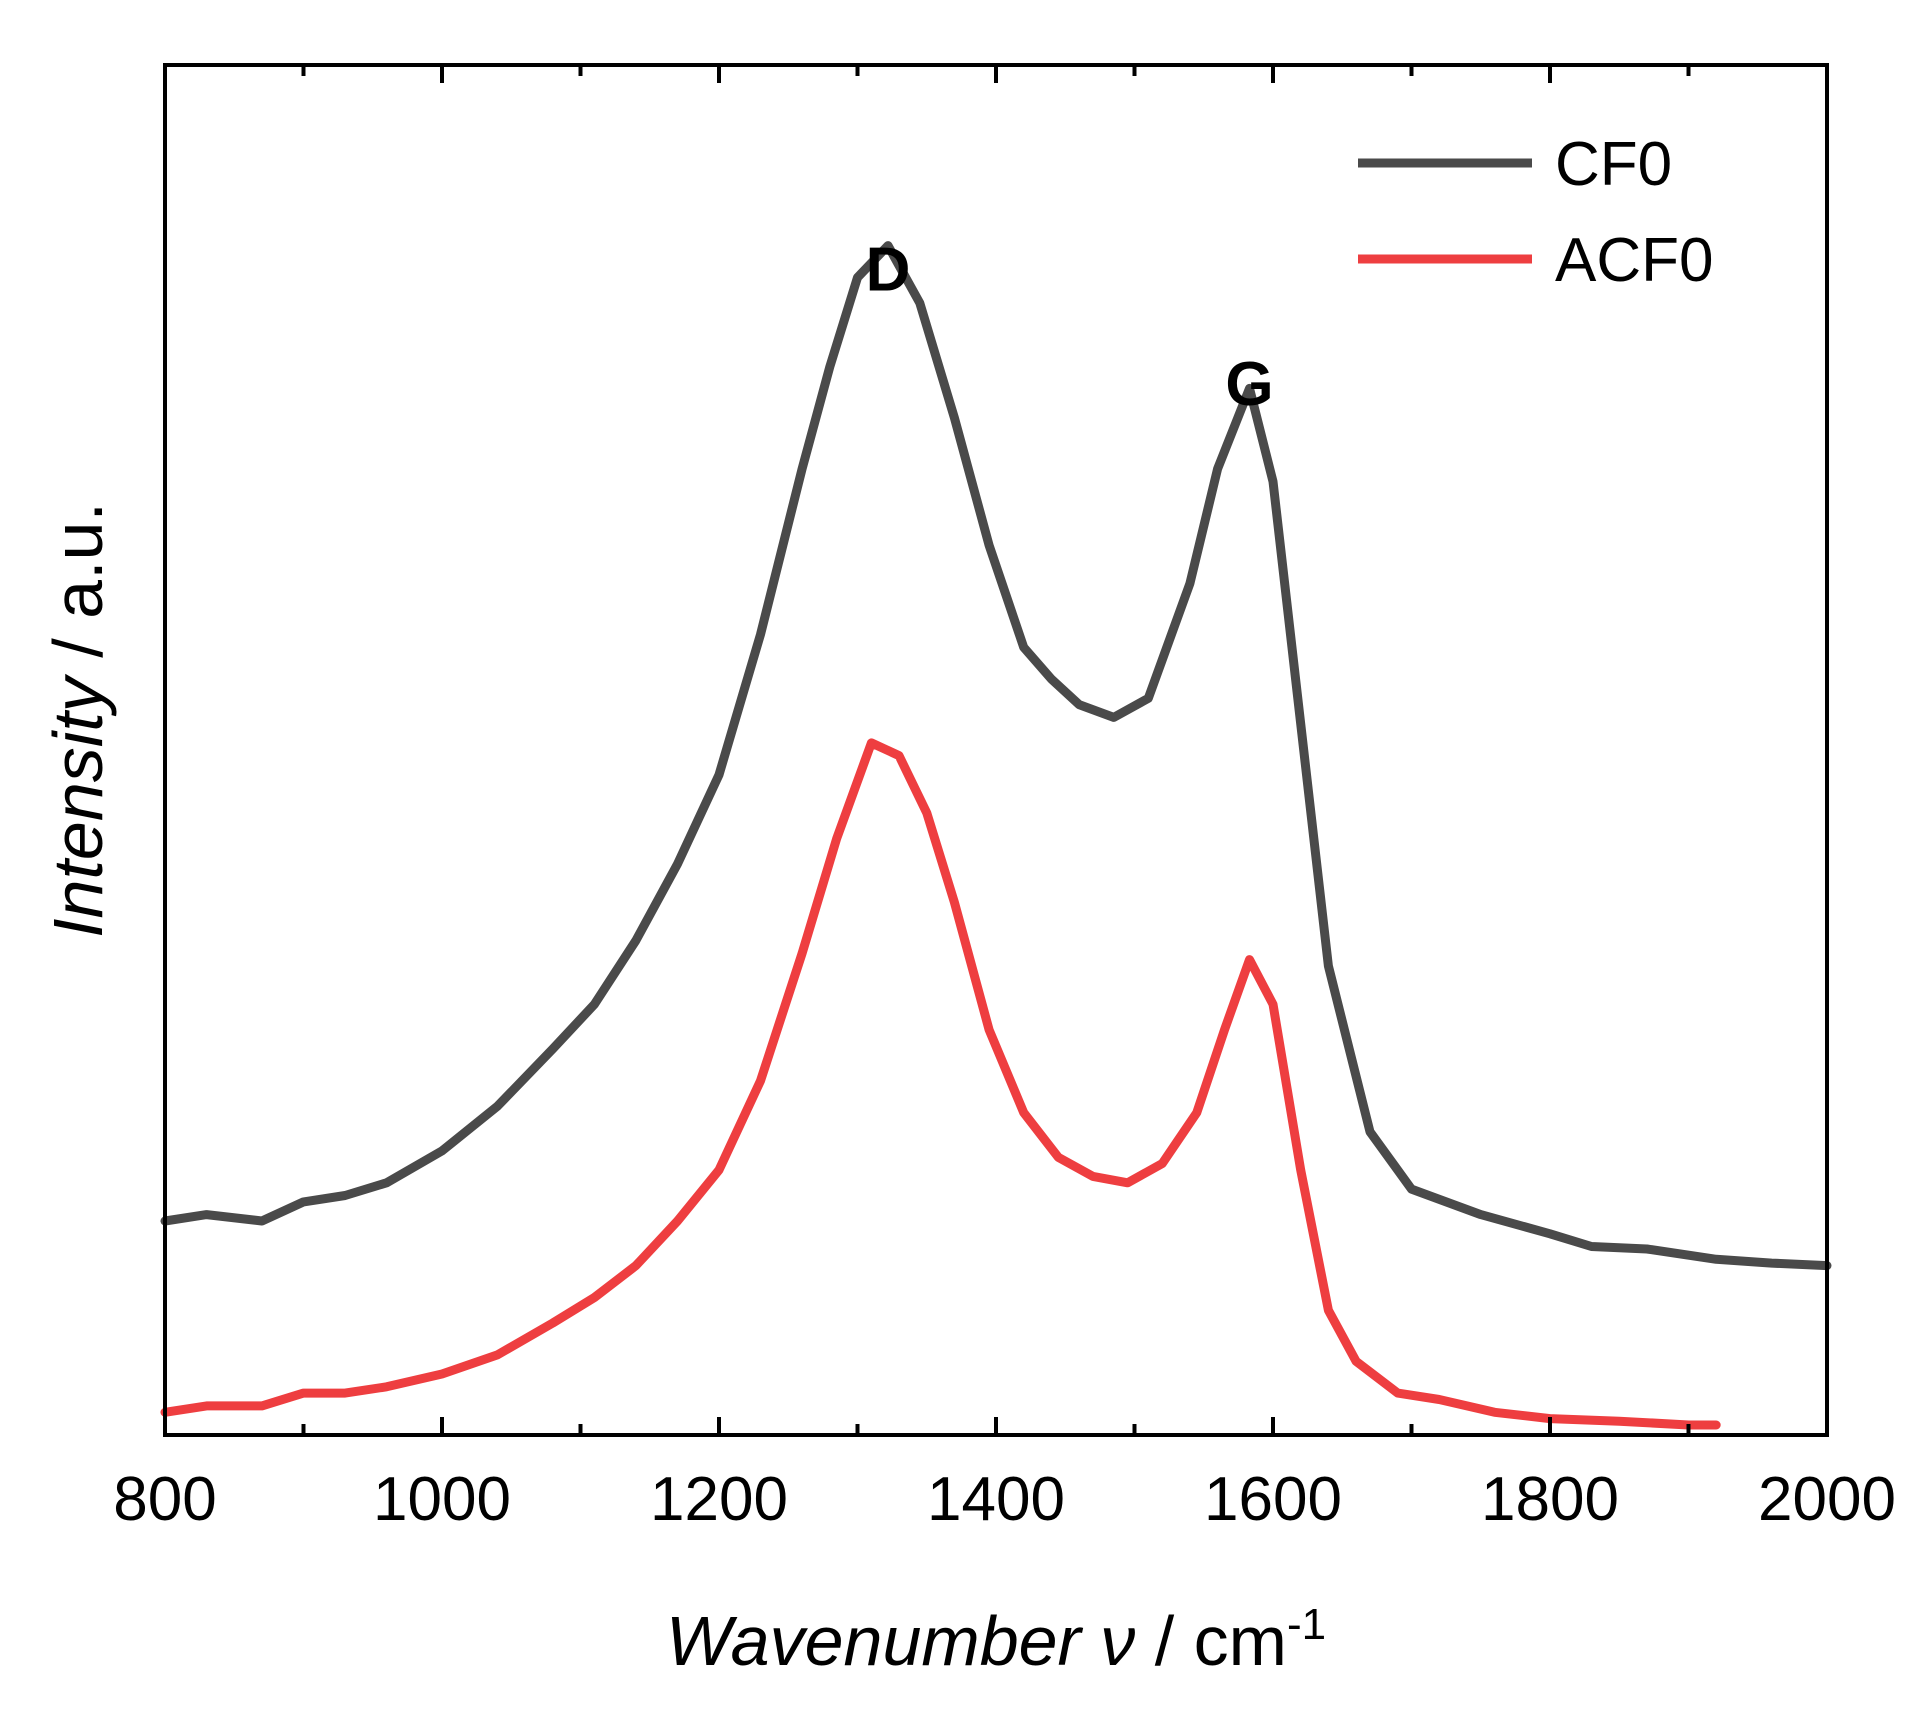 The width and height of the screenshot is (1932, 1727). What do you see at coordinates (1613, 164) in the screenshot?
I see `legend-label-cf0: CF0` at bounding box center [1613, 164].